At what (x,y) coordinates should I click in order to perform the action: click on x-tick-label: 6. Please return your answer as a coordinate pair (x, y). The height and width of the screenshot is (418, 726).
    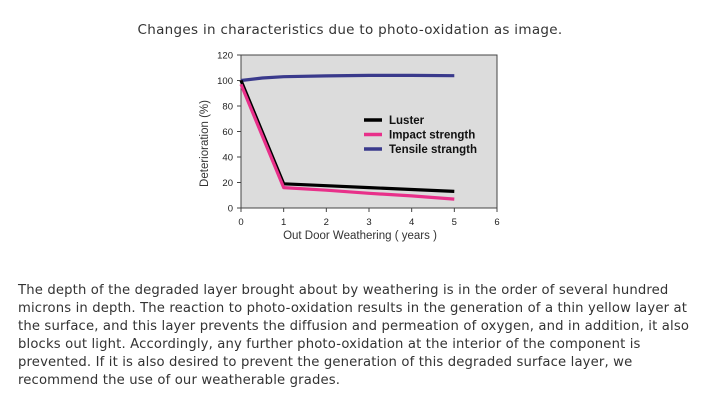
    Looking at the image, I should click on (496, 222).